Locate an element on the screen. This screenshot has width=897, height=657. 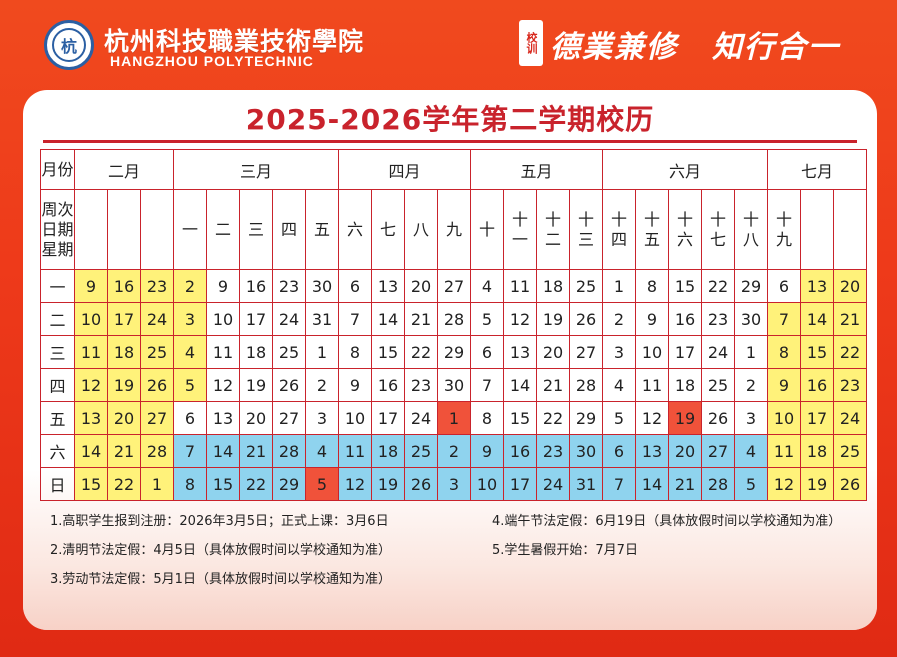
date-cell: 20 is located at coordinates (685, 451).